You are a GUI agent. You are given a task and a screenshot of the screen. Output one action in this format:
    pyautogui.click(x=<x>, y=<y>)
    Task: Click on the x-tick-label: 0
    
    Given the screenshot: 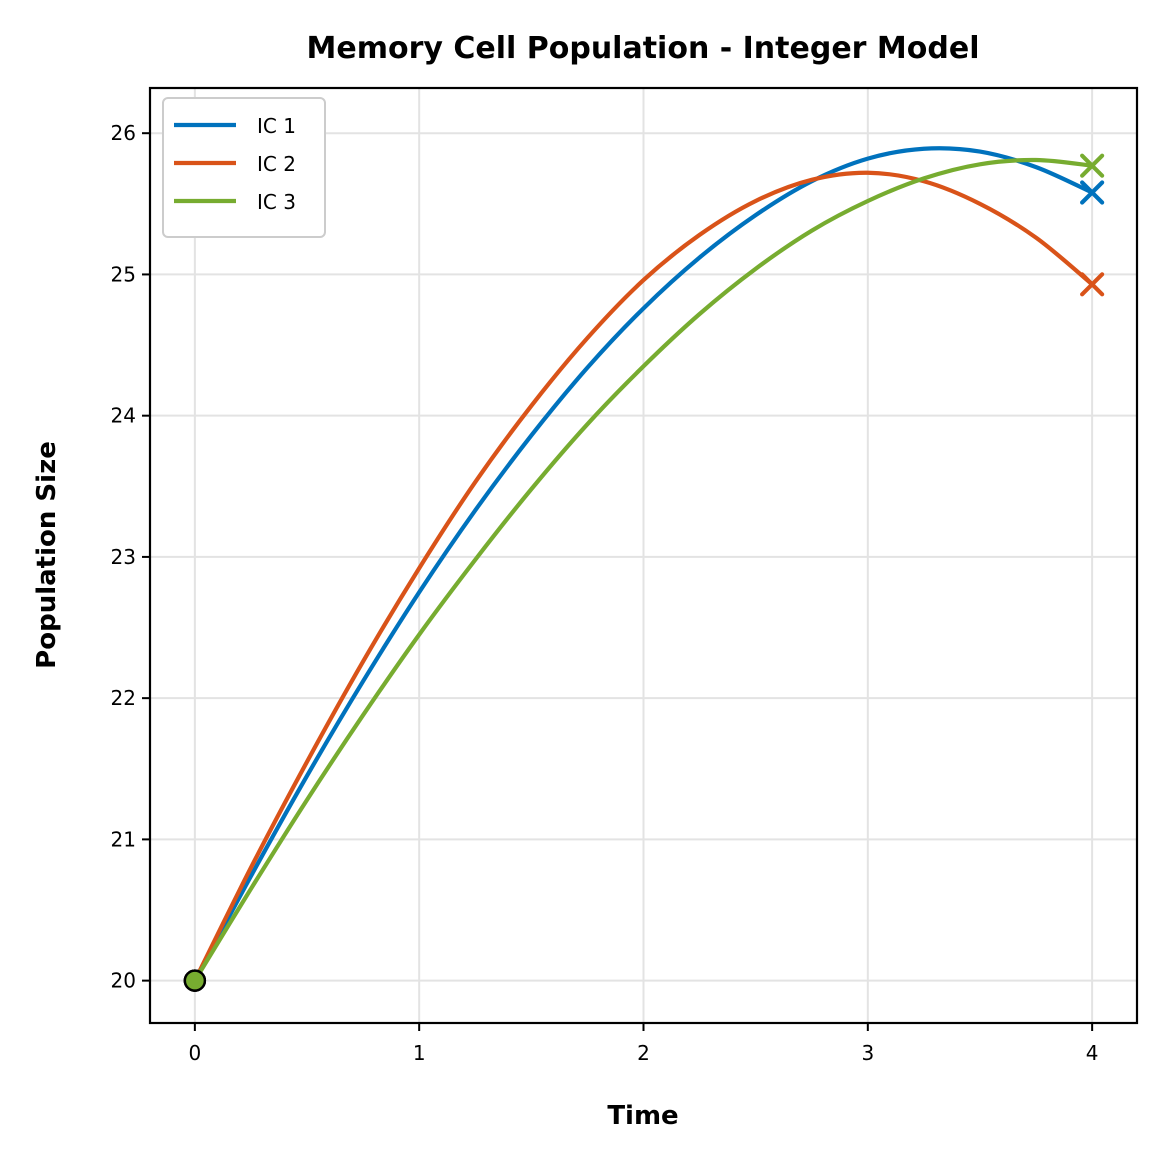 What is the action you would take?
    pyautogui.click(x=194, y=1053)
    